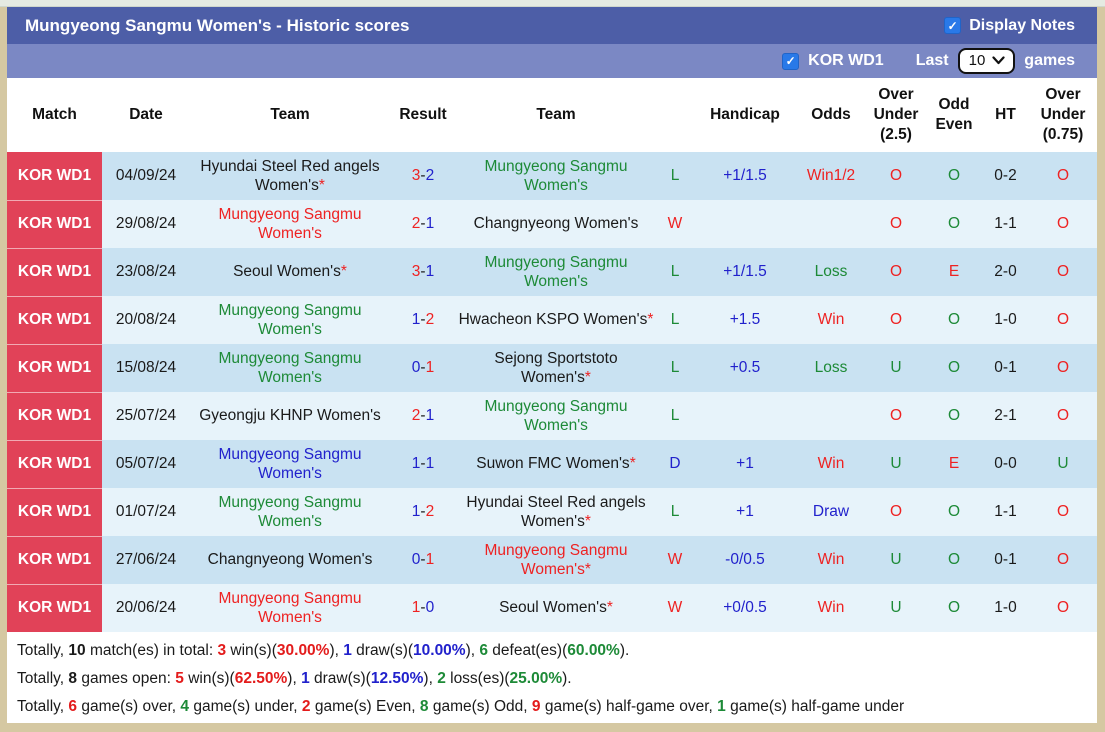 The height and width of the screenshot is (732, 1105). What do you see at coordinates (556, 512) in the screenshot?
I see `away-team-cell: Hyundai Steel Red angels Women's*` at bounding box center [556, 512].